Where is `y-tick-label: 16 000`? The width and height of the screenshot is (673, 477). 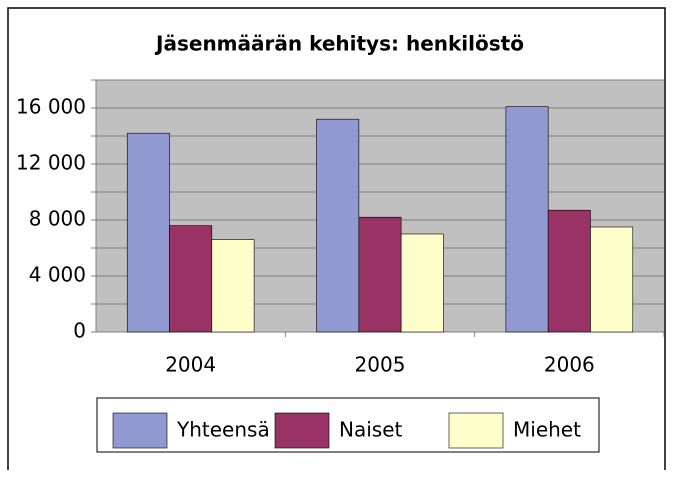
y-tick-label: 16 000 is located at coordinates (51, 107).